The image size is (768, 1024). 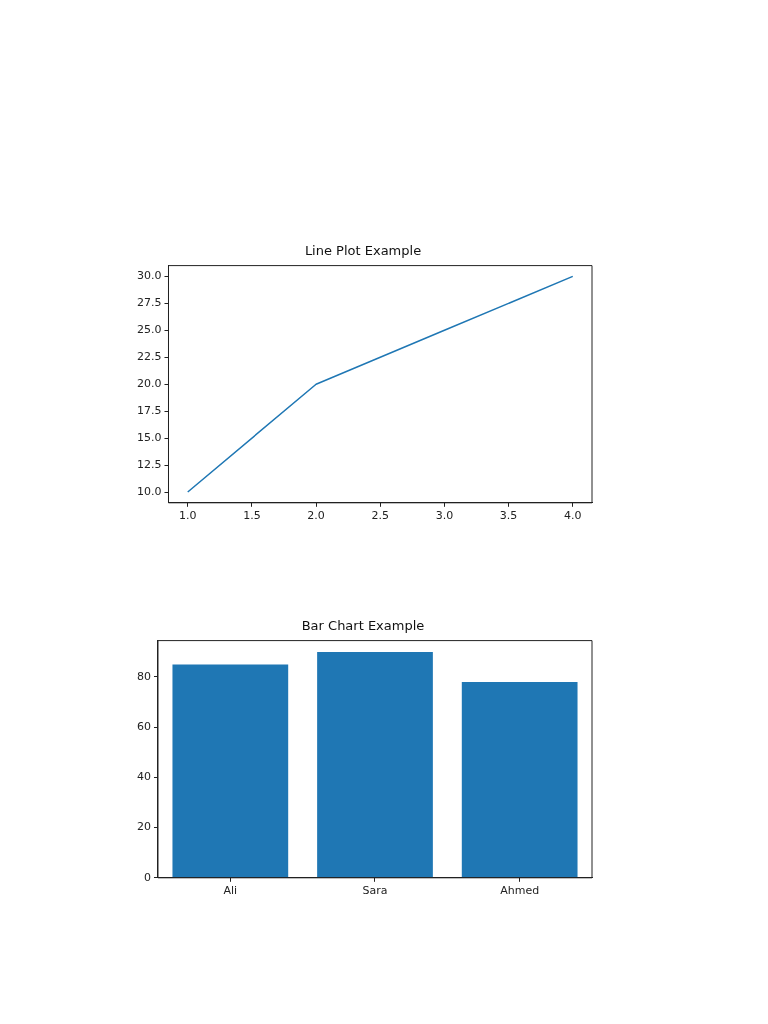 What do you see at coordinates (144, 827) in the screenshot?
I see `y-tick-label: 20` at bounding box center [144, 827].